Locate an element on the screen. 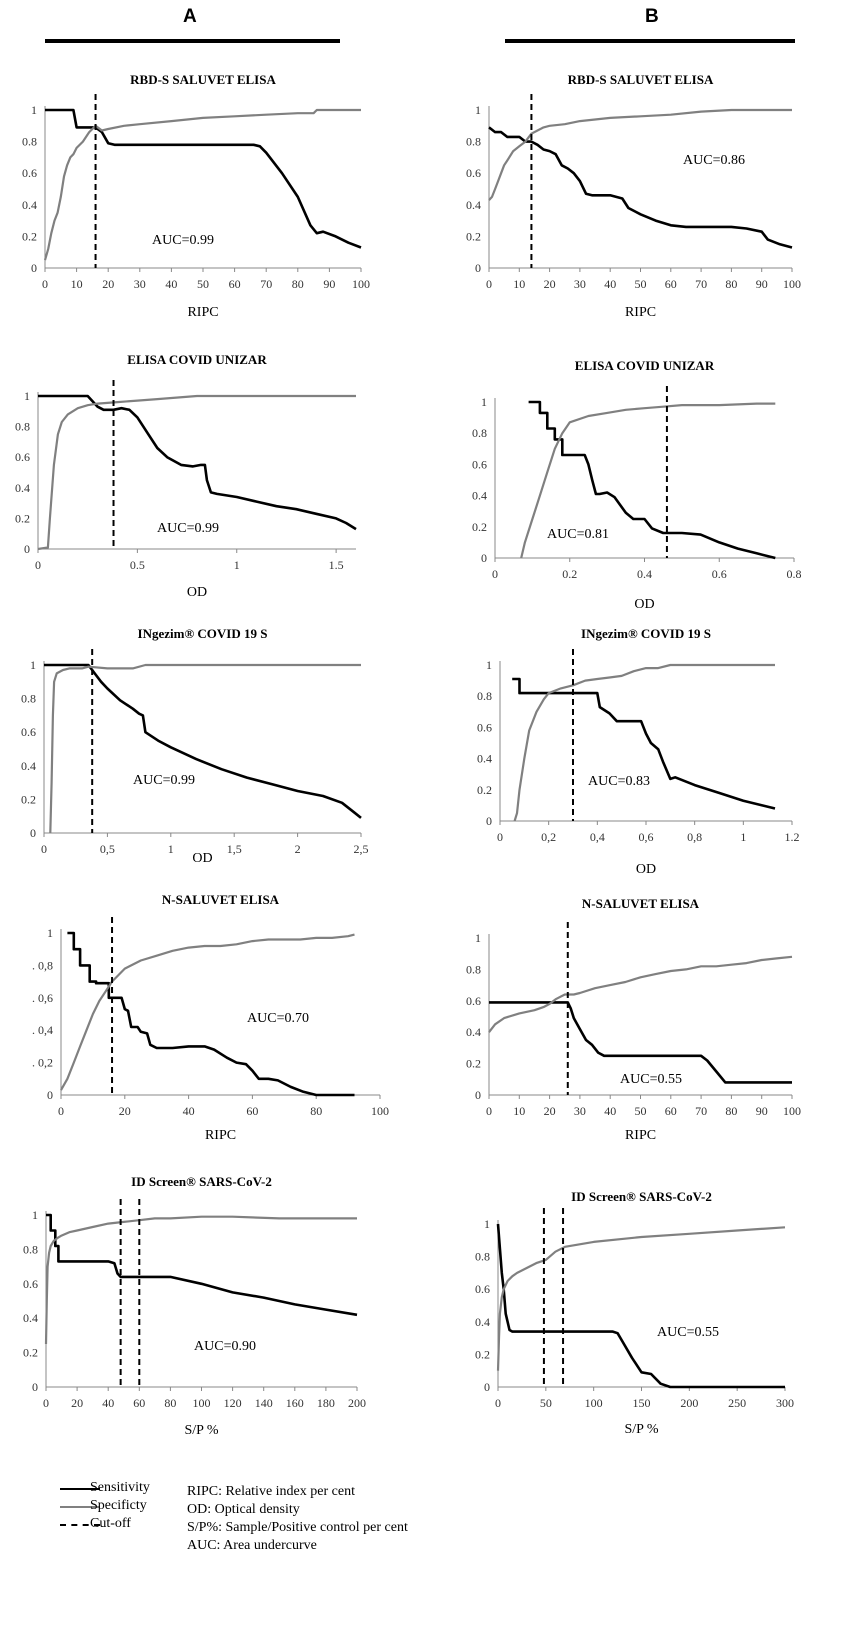  x-tick-label-a1: 70 is located at coordinates (266, 284).